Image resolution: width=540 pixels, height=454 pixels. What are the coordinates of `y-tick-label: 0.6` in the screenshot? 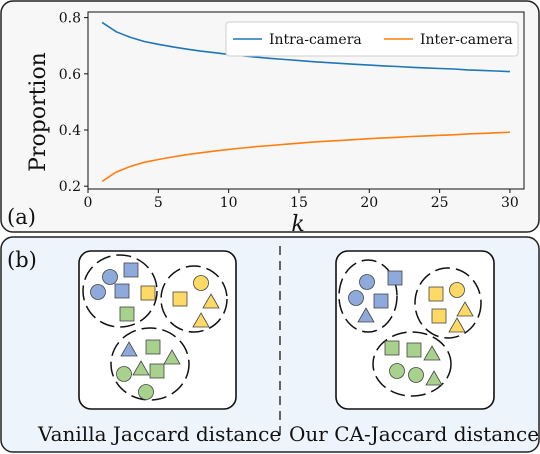 It's located at (70, 75).